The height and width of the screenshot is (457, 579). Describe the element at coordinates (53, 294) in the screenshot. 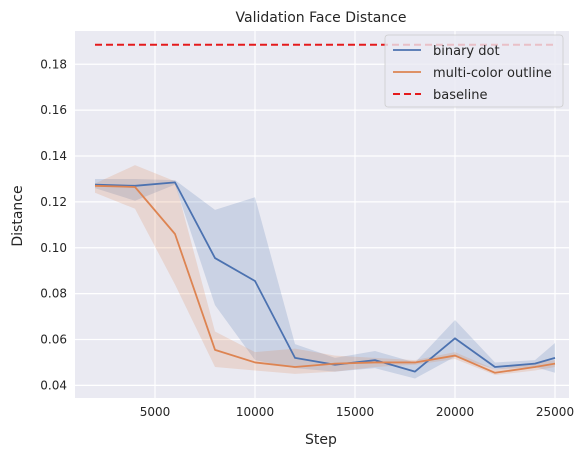

I see `y-tick-label: 0.08` at that location.